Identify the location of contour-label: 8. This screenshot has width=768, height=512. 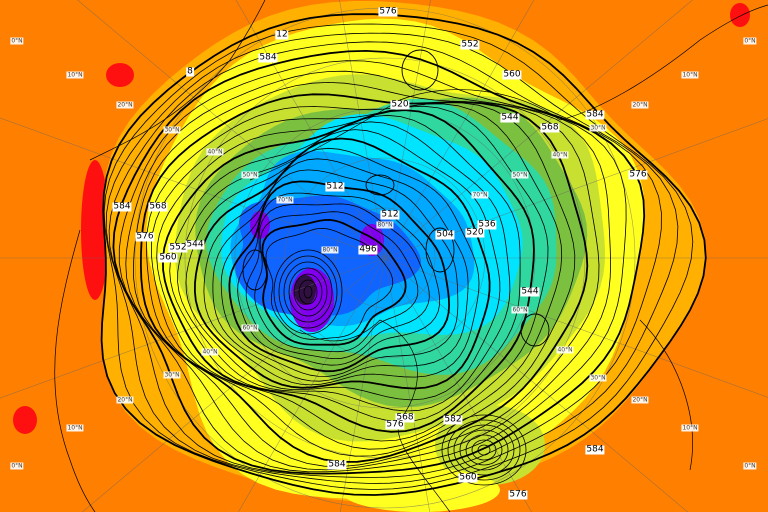
(190, 71).